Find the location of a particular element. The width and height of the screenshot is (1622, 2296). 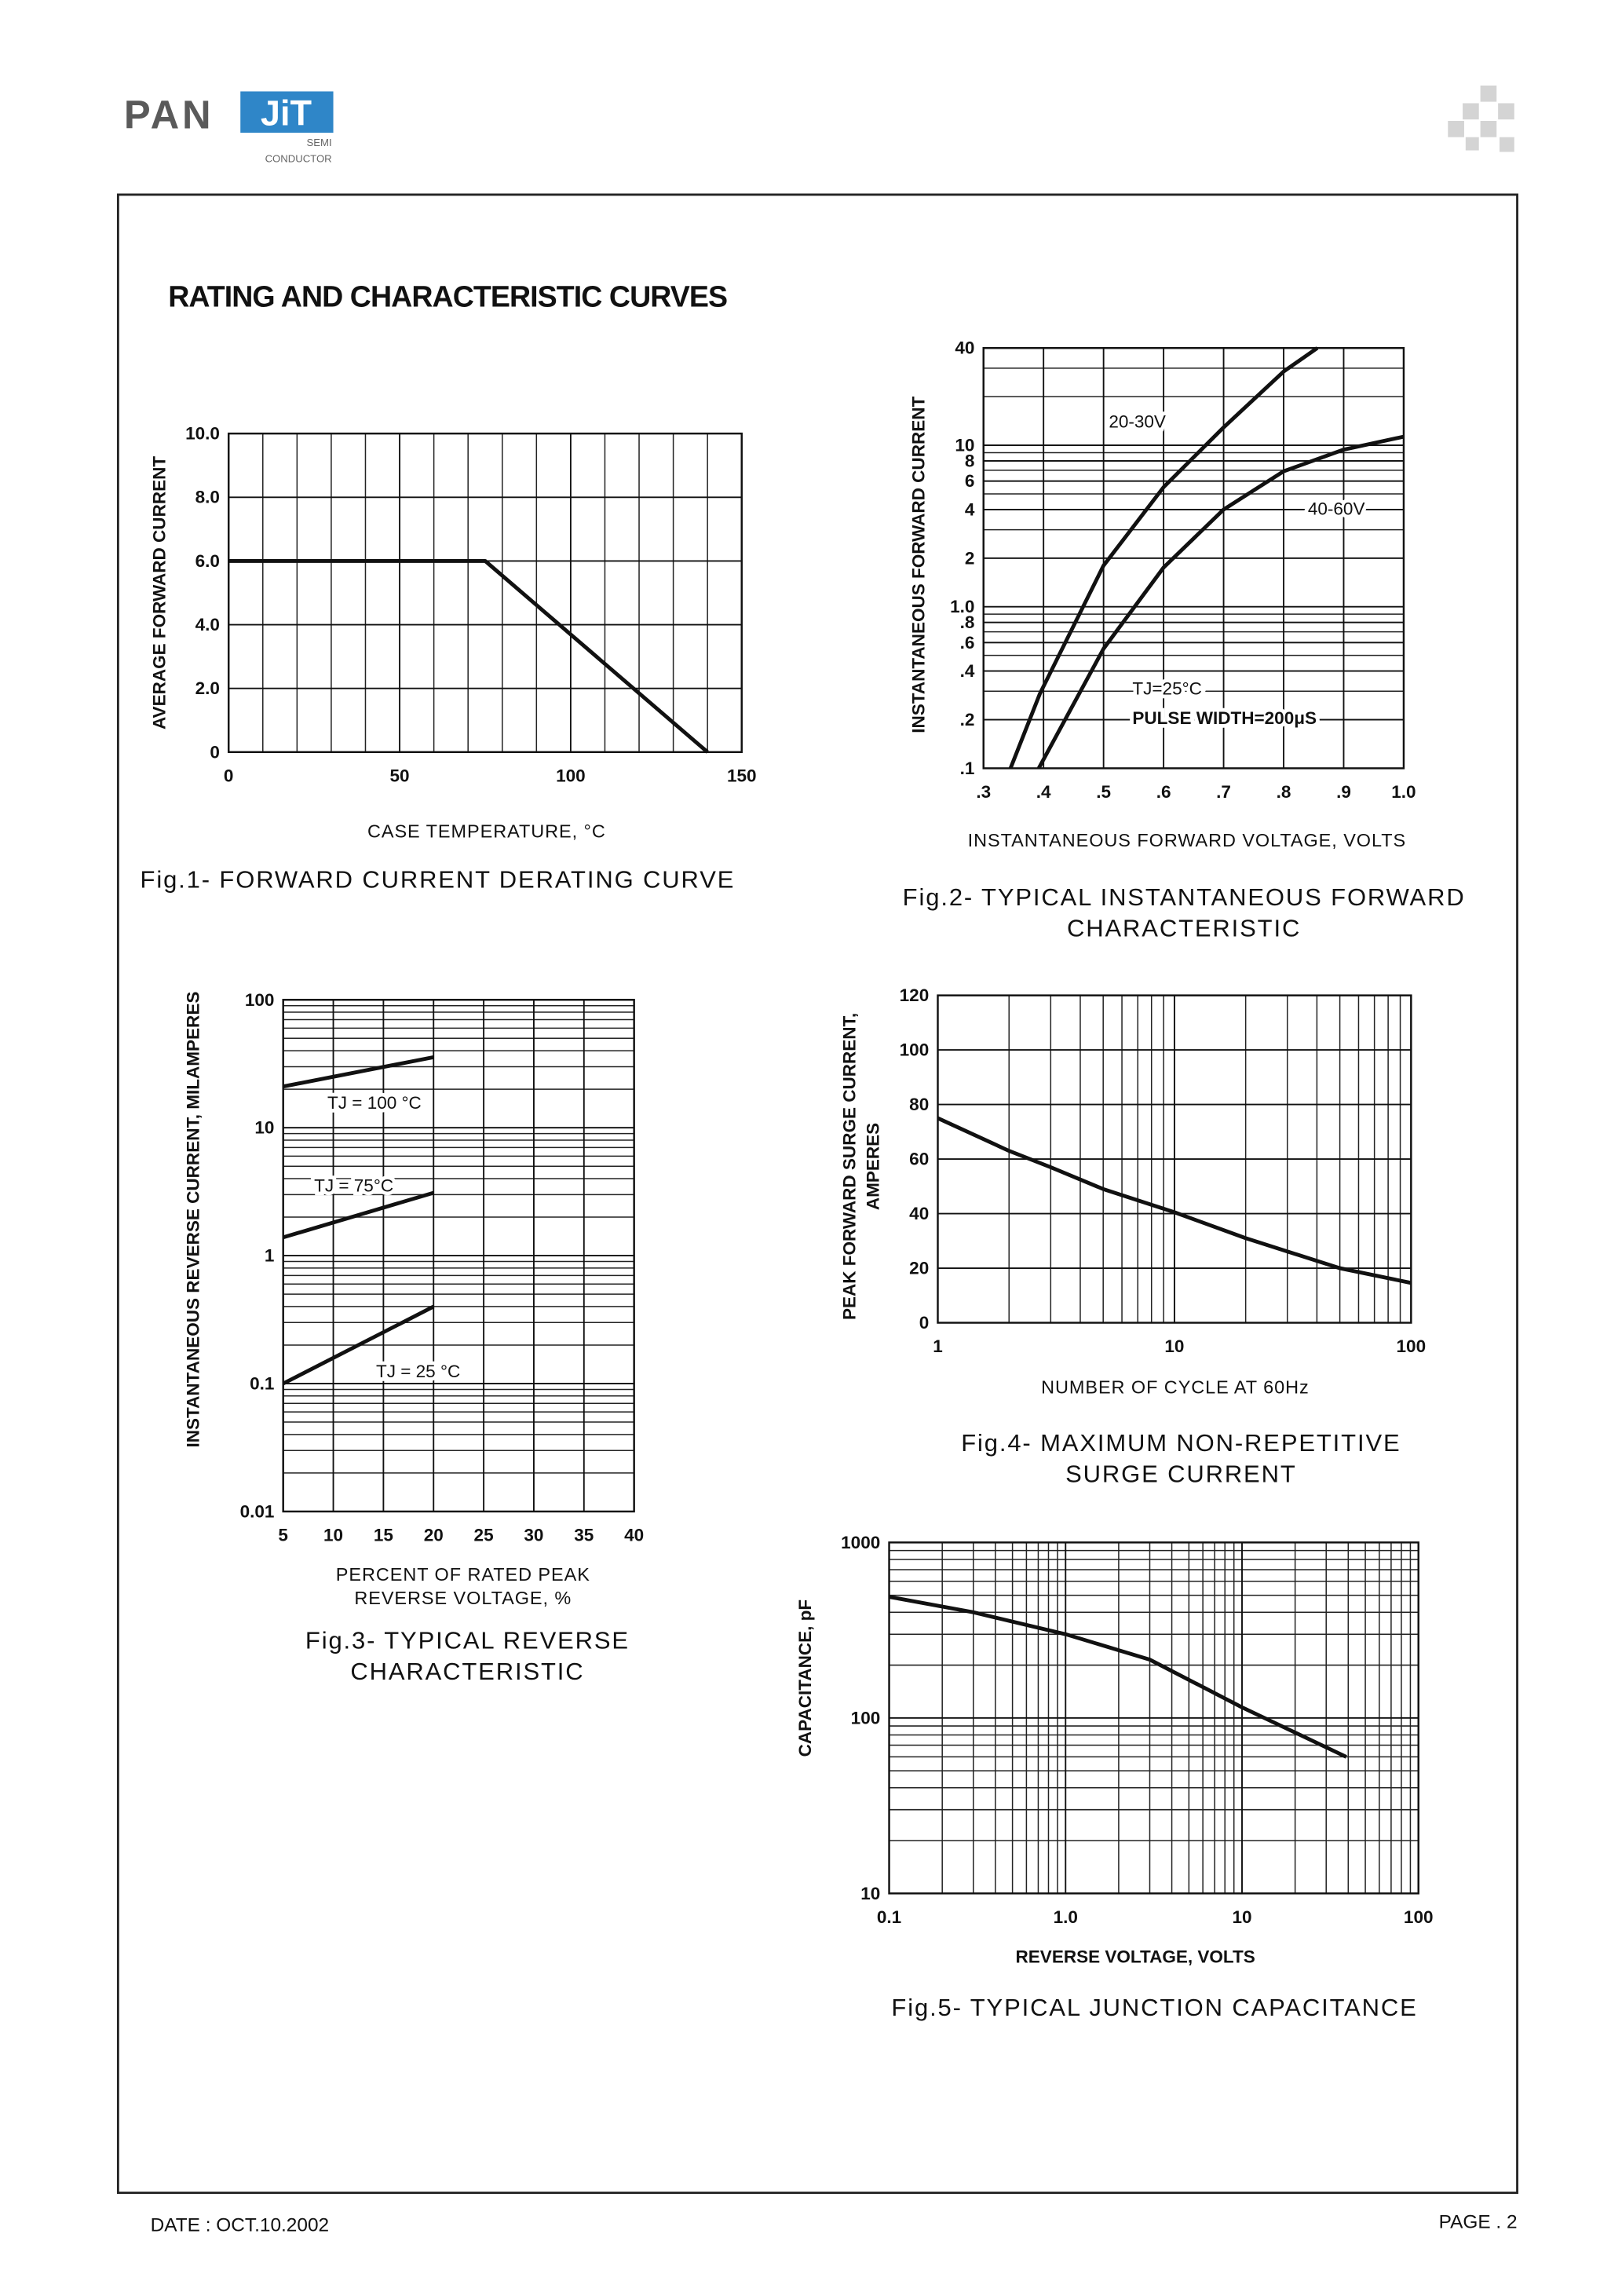

x-tick-label: .4 is located at coordinates (1043, 792).